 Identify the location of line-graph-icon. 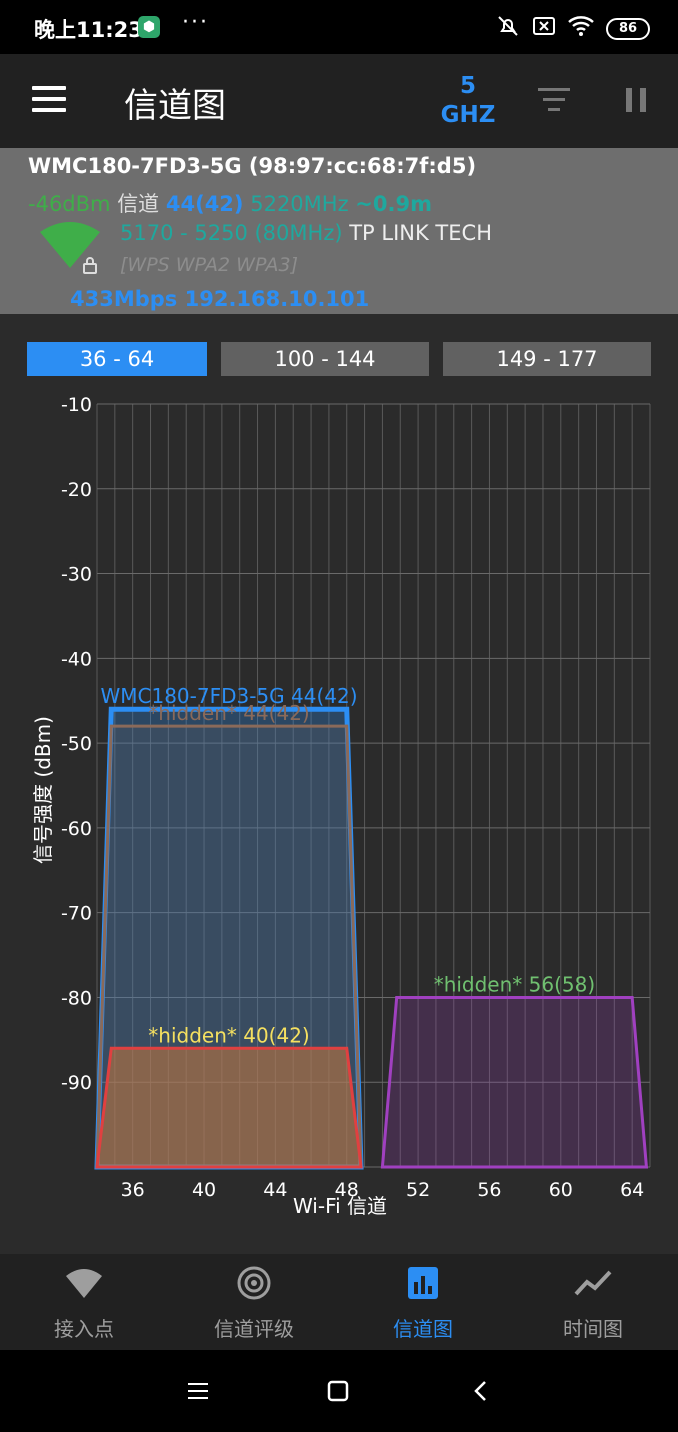
(593, 1283).